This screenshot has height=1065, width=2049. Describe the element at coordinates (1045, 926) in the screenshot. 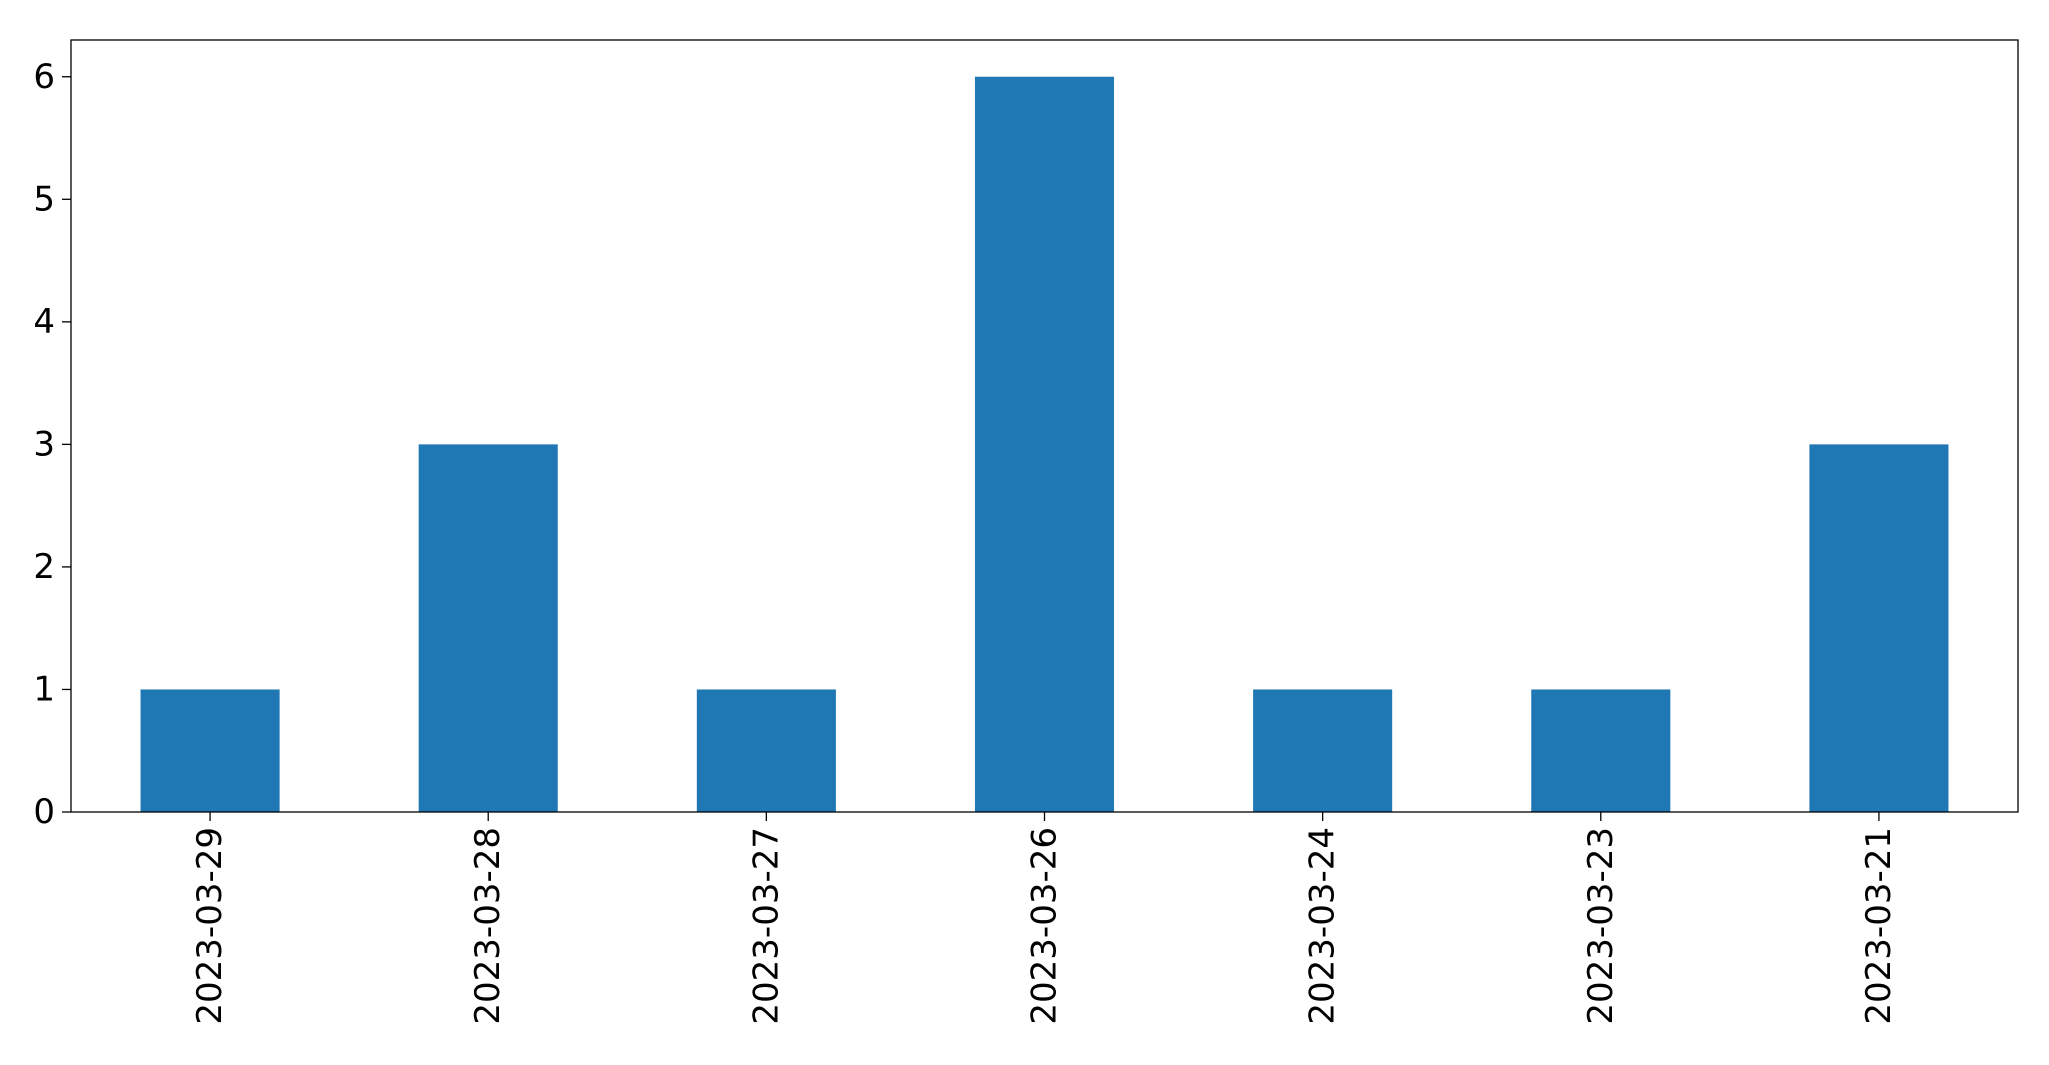

I see `x-tick-label: 2023-03-26` at that location.